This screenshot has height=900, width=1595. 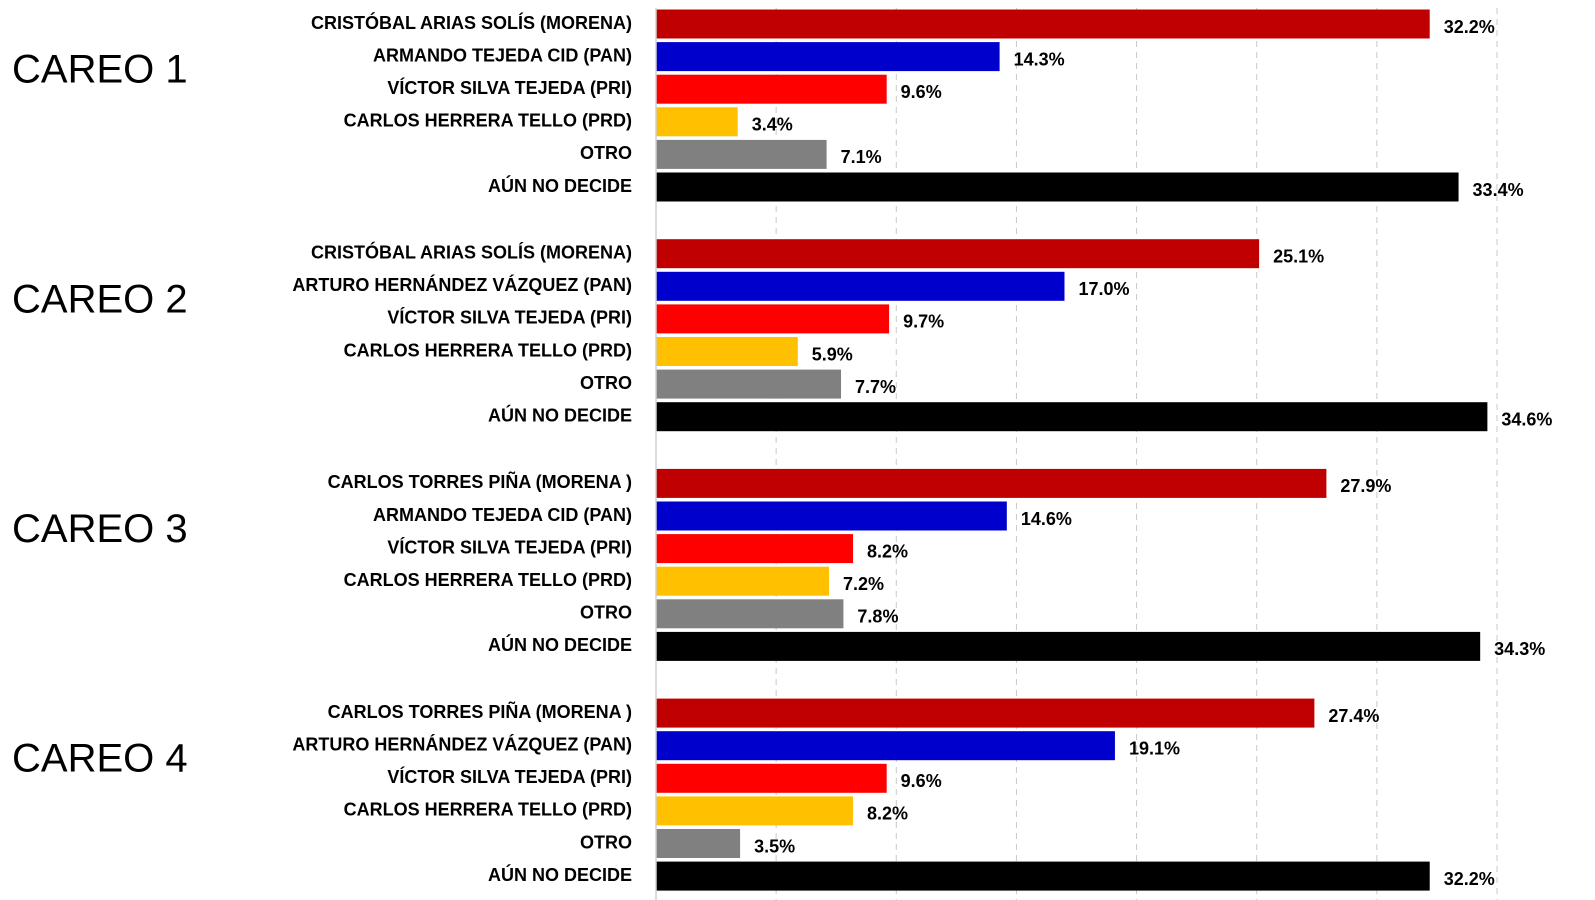 I want to click on value-label: 27.9%, so click(x=1365, y=486).